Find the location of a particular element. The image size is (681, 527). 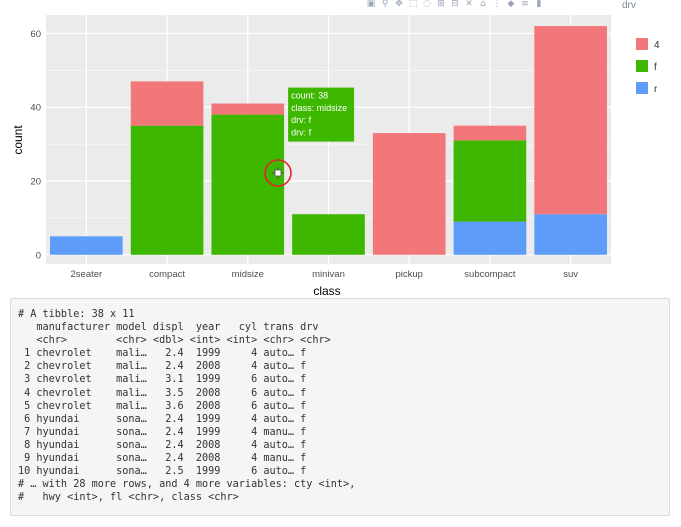

console-line: 1 chevrolet mali… 2.4 1999 4 auto… f is located at coordinates (162, 354).